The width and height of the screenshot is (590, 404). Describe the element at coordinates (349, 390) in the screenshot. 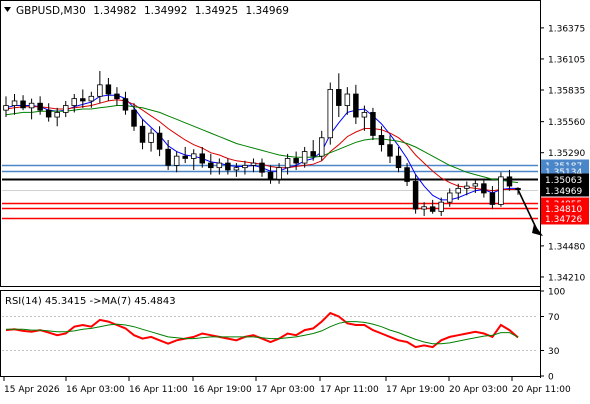

I see `time-axis-label: 17 Apr 11:00` at that location.